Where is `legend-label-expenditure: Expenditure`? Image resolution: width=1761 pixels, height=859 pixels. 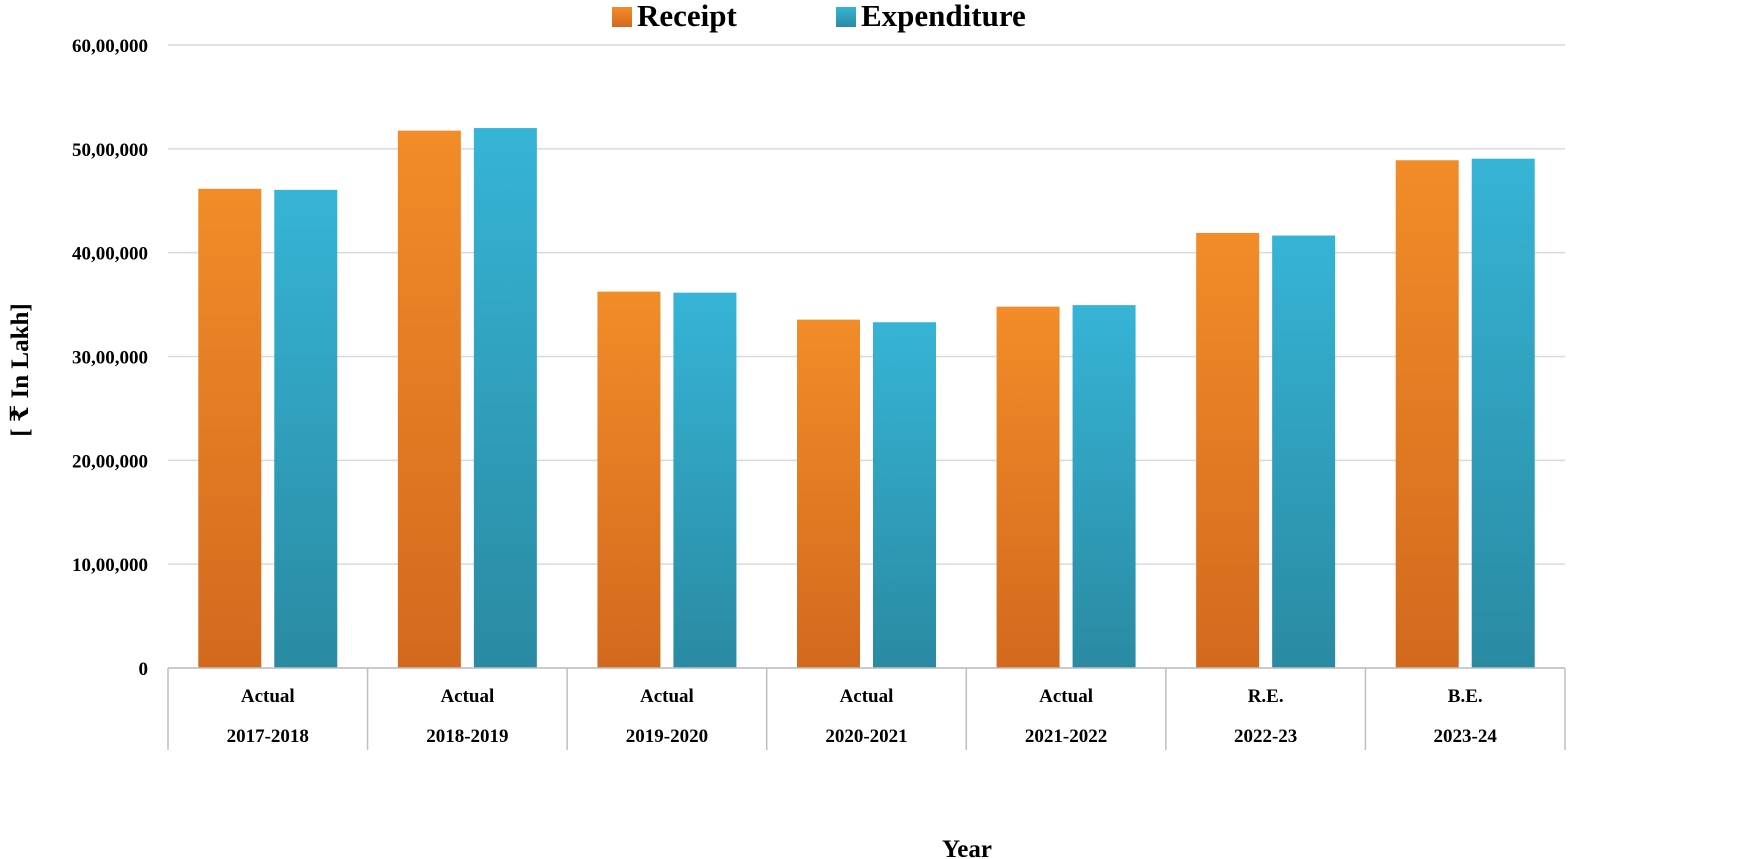
legend-label-expenditure: Expenditure is located at coordinates (943, 16).